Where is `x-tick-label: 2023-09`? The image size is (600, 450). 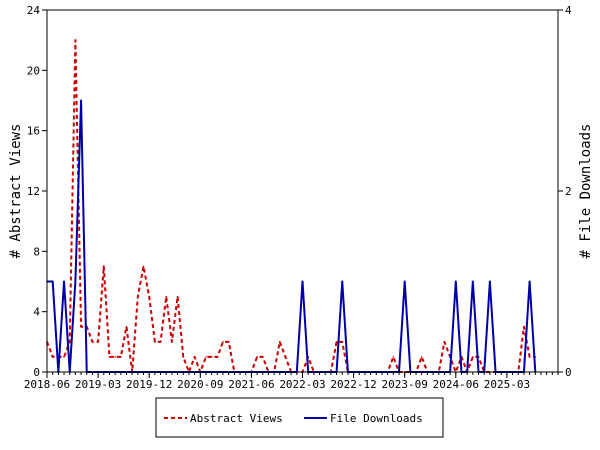 x-tick-label: 2023-09 is located at coordinates (405, 384).